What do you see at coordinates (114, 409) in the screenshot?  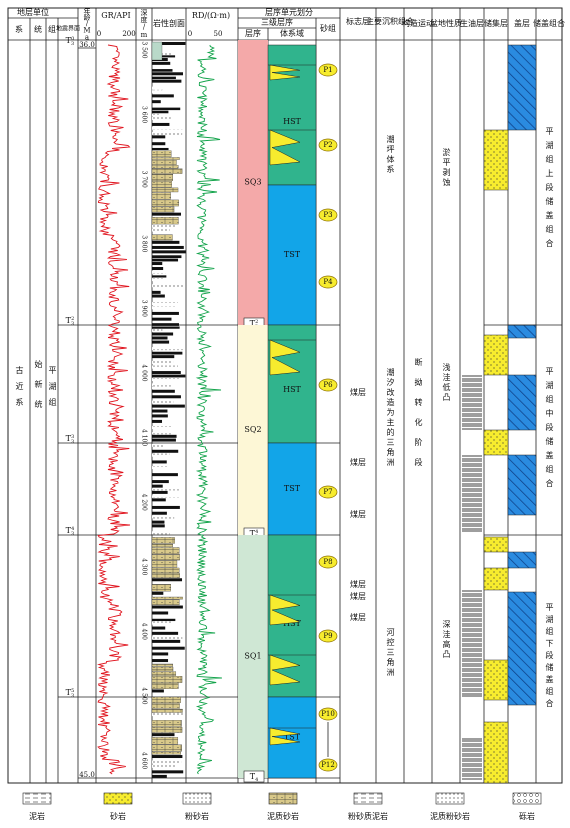 I see `gr-curve` at bounding box center [114, 409].